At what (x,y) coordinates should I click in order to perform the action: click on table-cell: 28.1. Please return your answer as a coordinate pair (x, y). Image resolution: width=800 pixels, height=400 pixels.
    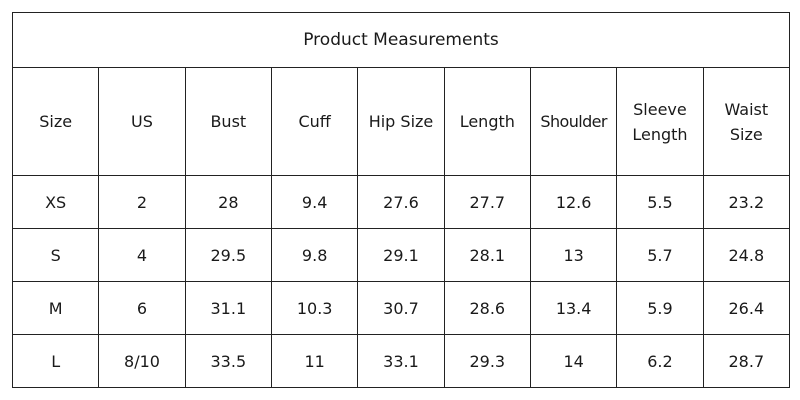
    Looking at the image, I should click on (487, 255).